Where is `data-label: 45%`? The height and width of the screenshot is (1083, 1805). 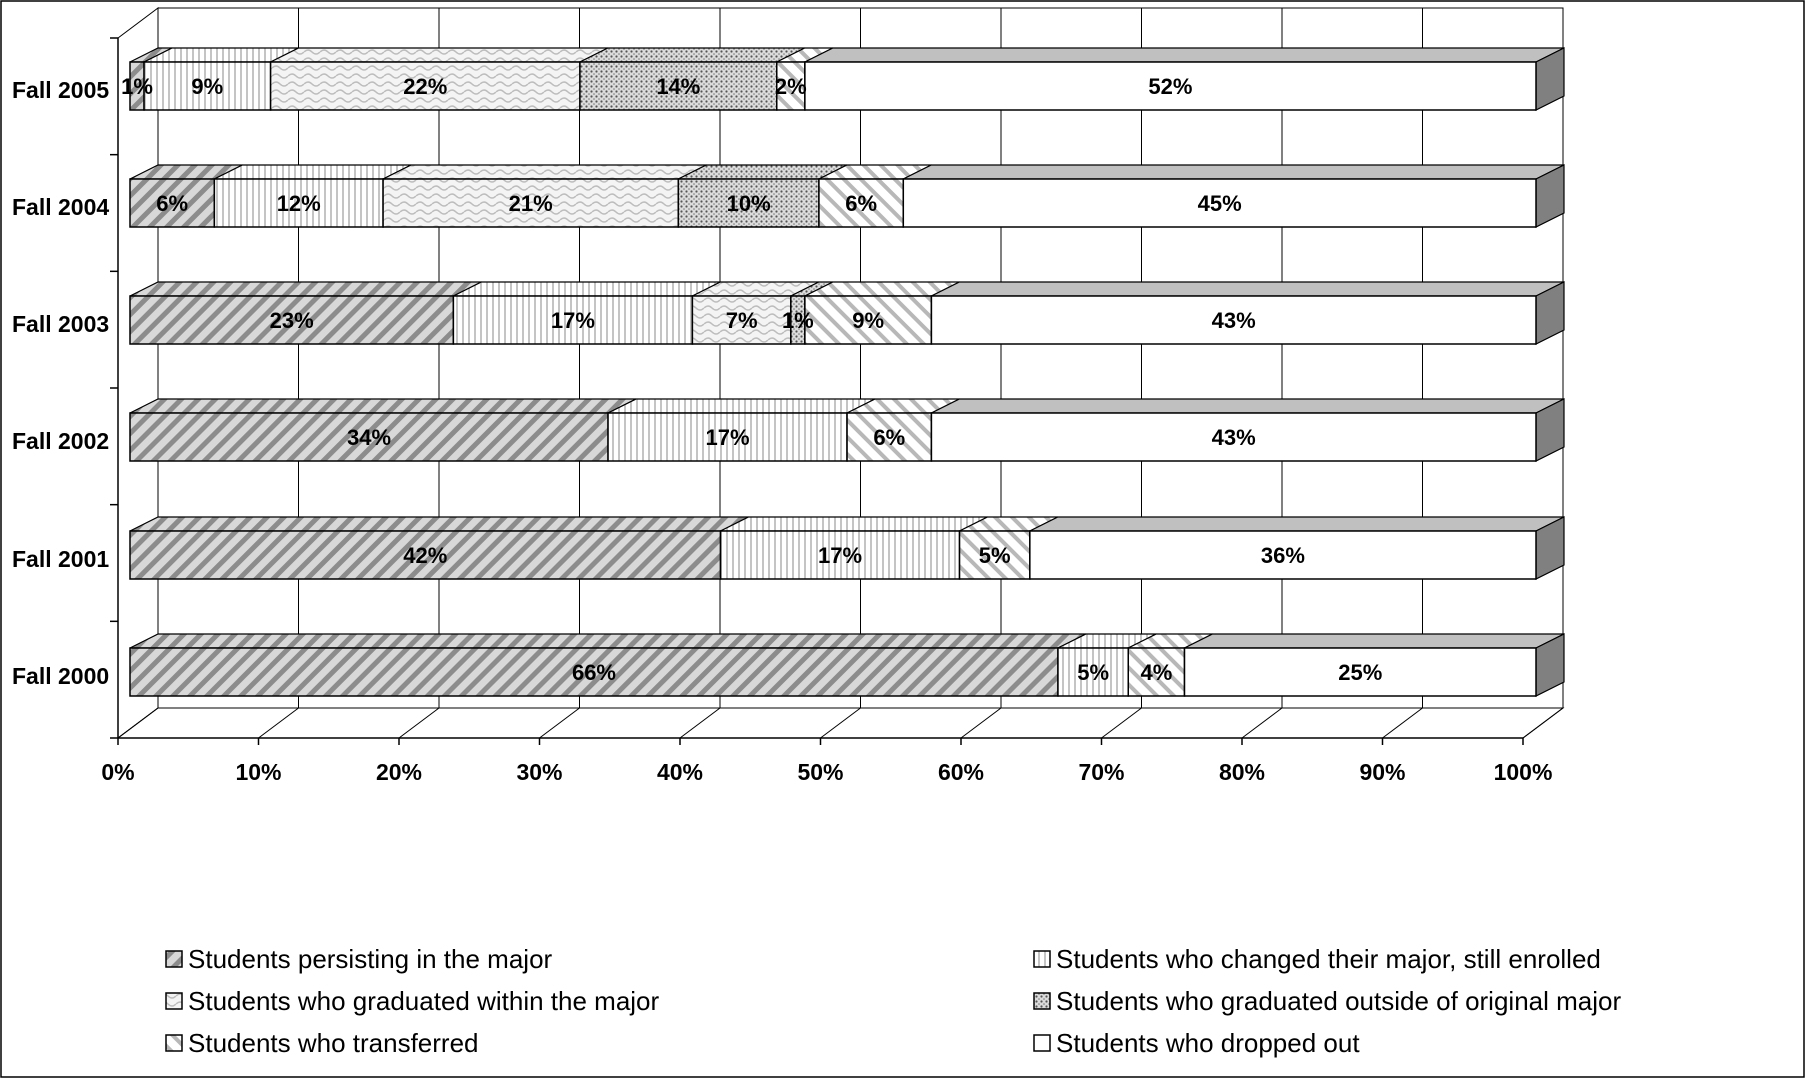 data-label: 45% is located at coordinates (1220, 203).